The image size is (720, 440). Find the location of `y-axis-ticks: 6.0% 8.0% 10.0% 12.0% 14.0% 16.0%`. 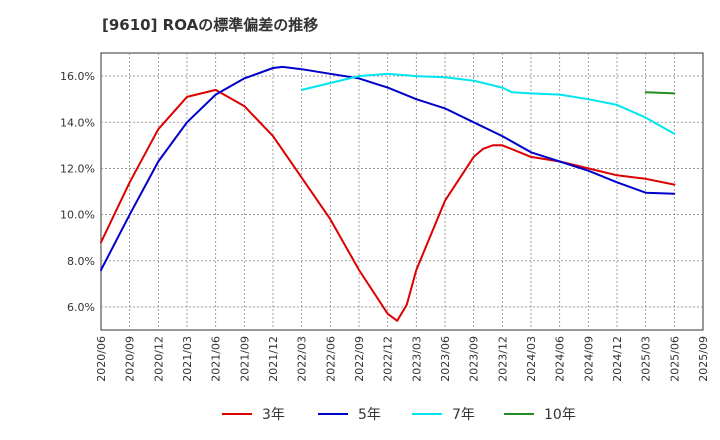

y-axis-ticks: 6.0% 8.0% 10.0% 12.0% 14.0% 16.0% is located at coordinates (77, 192).